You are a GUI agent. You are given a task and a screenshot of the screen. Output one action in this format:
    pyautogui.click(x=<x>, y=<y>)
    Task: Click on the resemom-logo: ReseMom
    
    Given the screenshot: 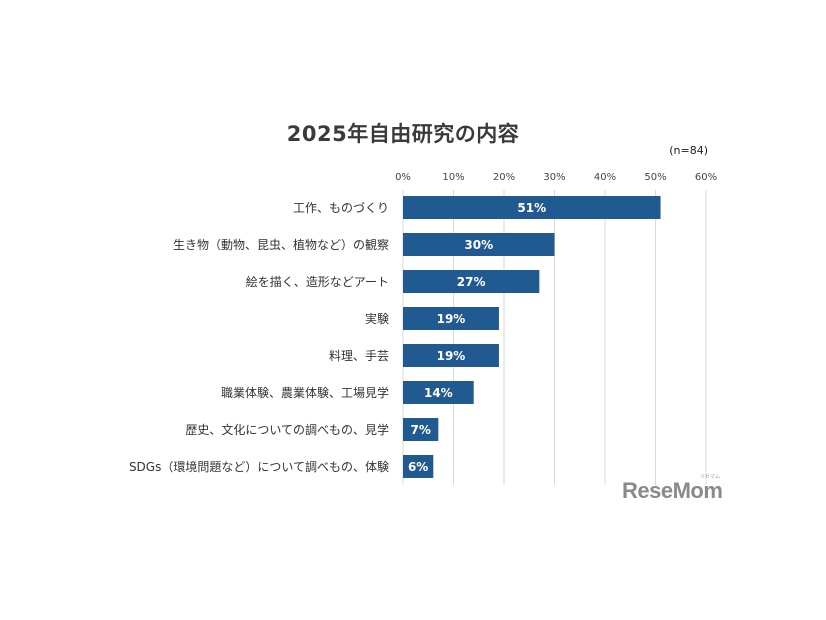 What is the action you would take?
    pyautogui.click(x=672, y=490)
    